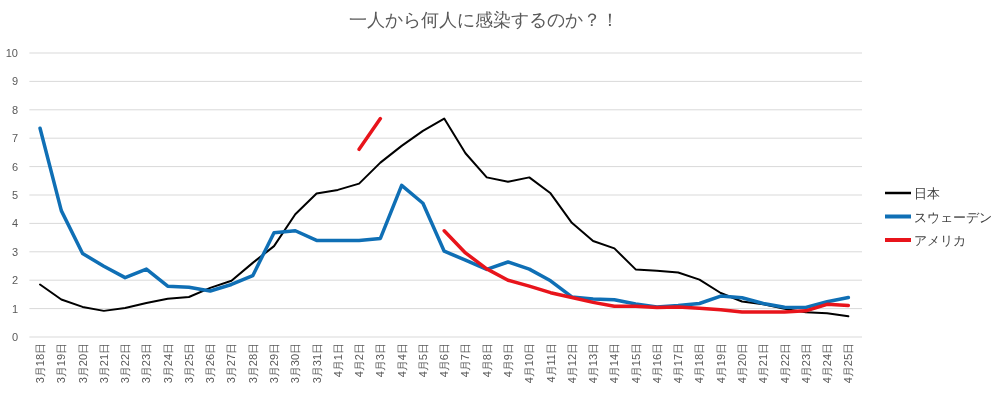  Describe the element at coordinates (593, 363) in the screenshot. I see `x-tick-label: 4月13日` at that location.